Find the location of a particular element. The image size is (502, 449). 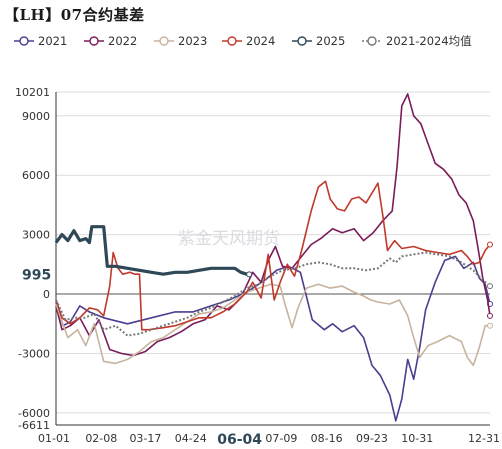

x-tick-label: 08-16 is located at coordinates (327, 438).